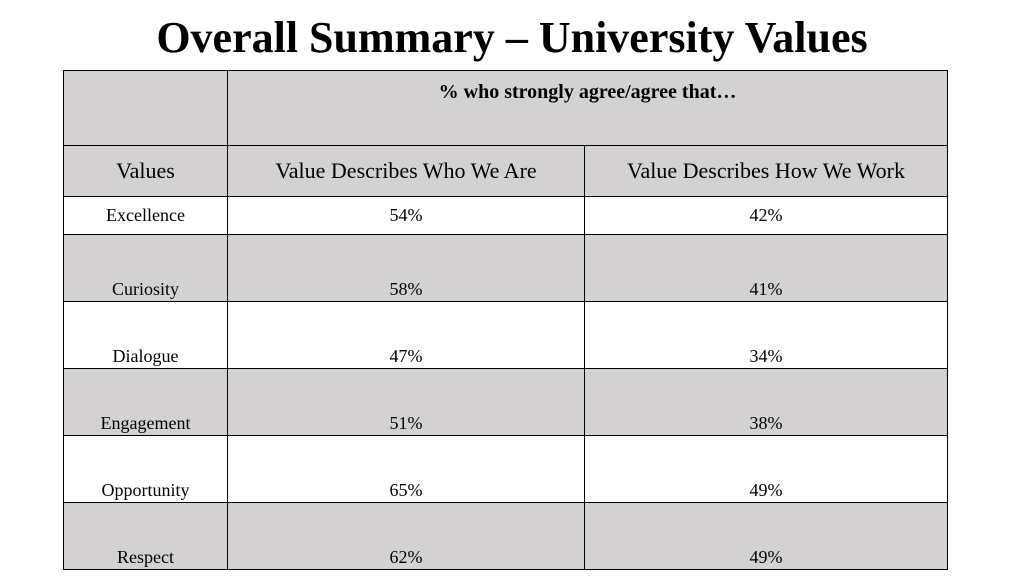  I want to click on row-who-we-are-cell: 54%, so click(406, 215).